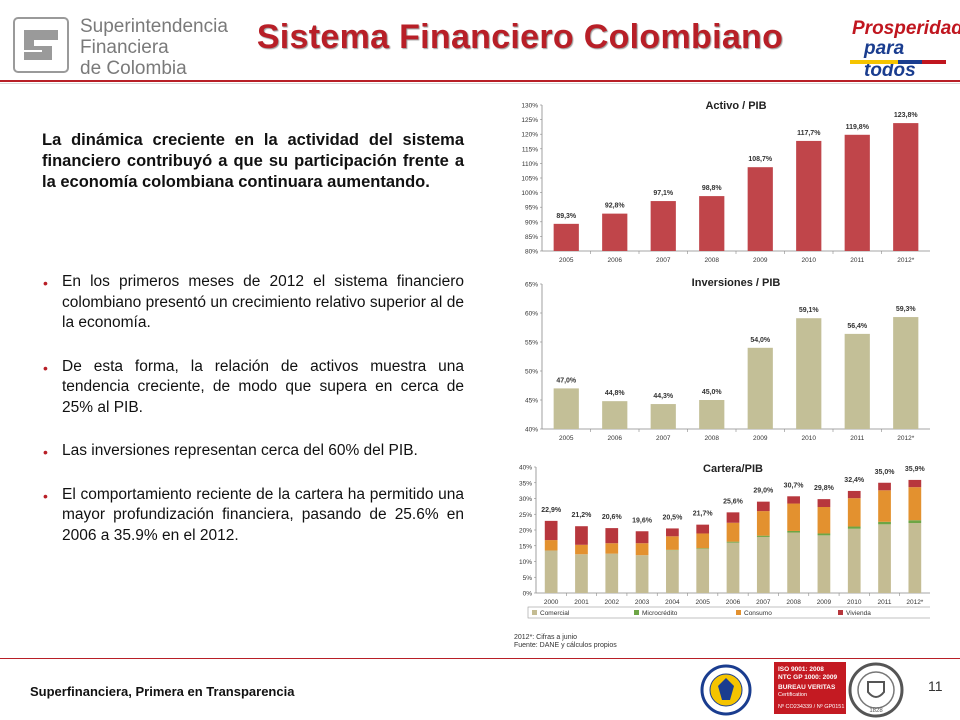  Describe the element at coordinates (808, 677) in the screenshot. I see `cert-line: NTC GP 1000: 2009` at that location.